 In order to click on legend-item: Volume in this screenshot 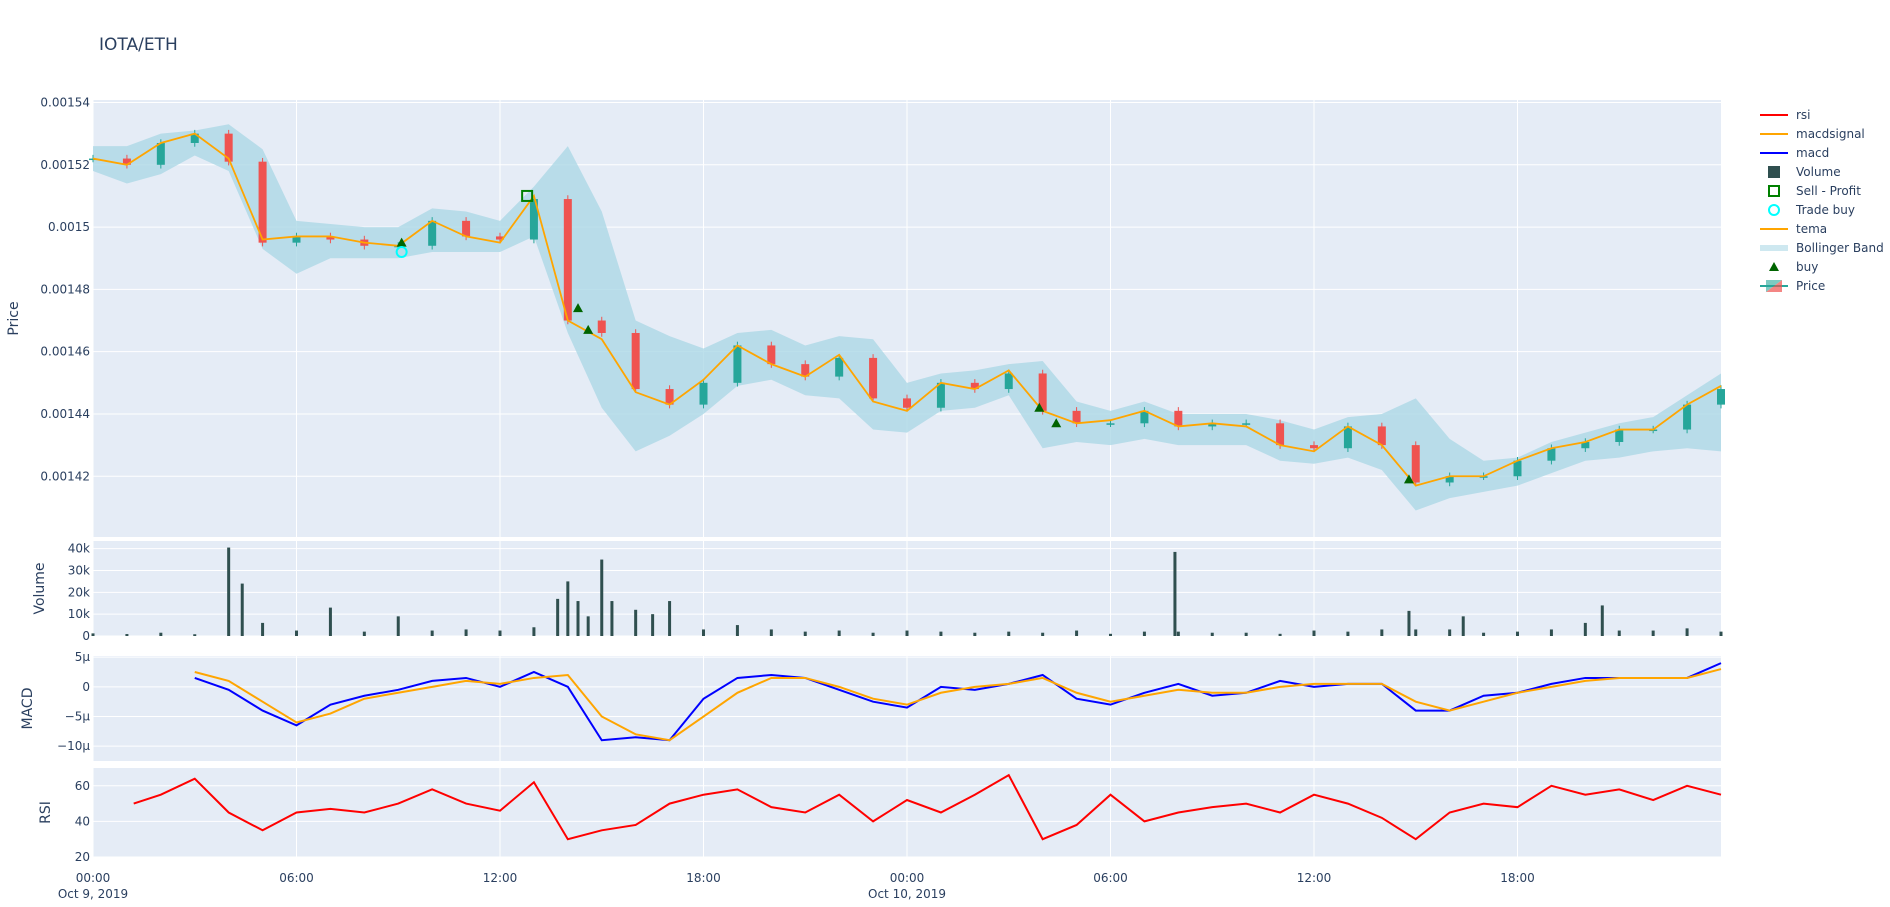, I will do `click(1804, 172)`.